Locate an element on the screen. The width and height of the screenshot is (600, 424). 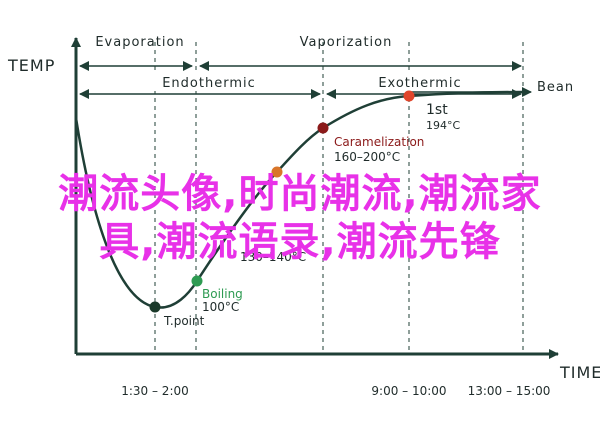
point-third-temp: 130–140°C is located at coordinates (273, 257).